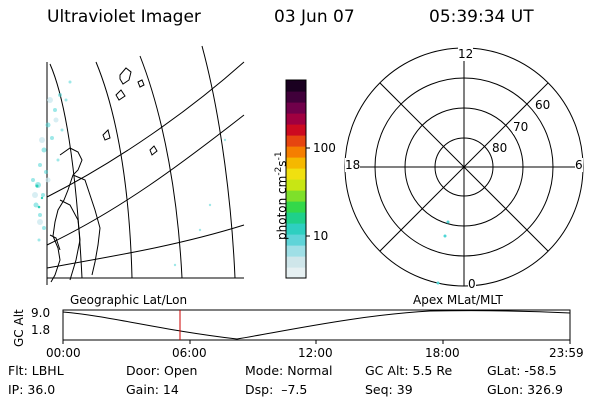 The height and width of the screenshot is (400, 600). What do you see at coordinates (63, 353) in the screenshot?
I see `time-tick-0000: 00:00` at bounding box center [63, 353].